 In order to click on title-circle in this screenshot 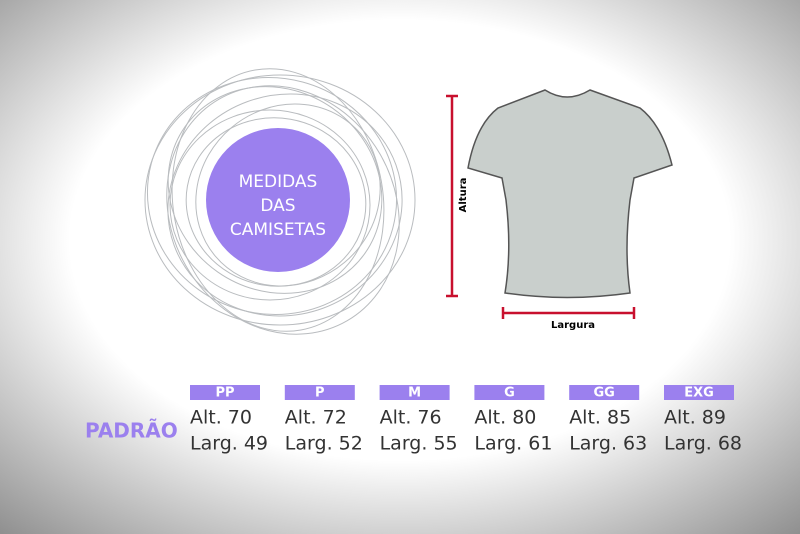, I will do `click(278, 200)`.